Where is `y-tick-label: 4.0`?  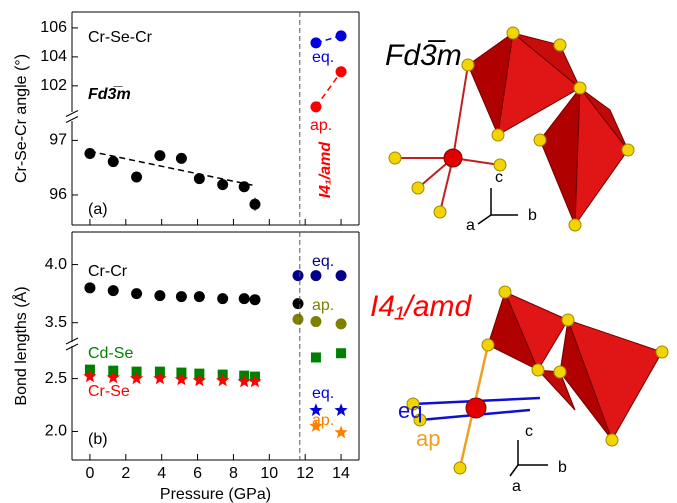
y-tick-label: 4.0 is located at coordinates (56, 264).